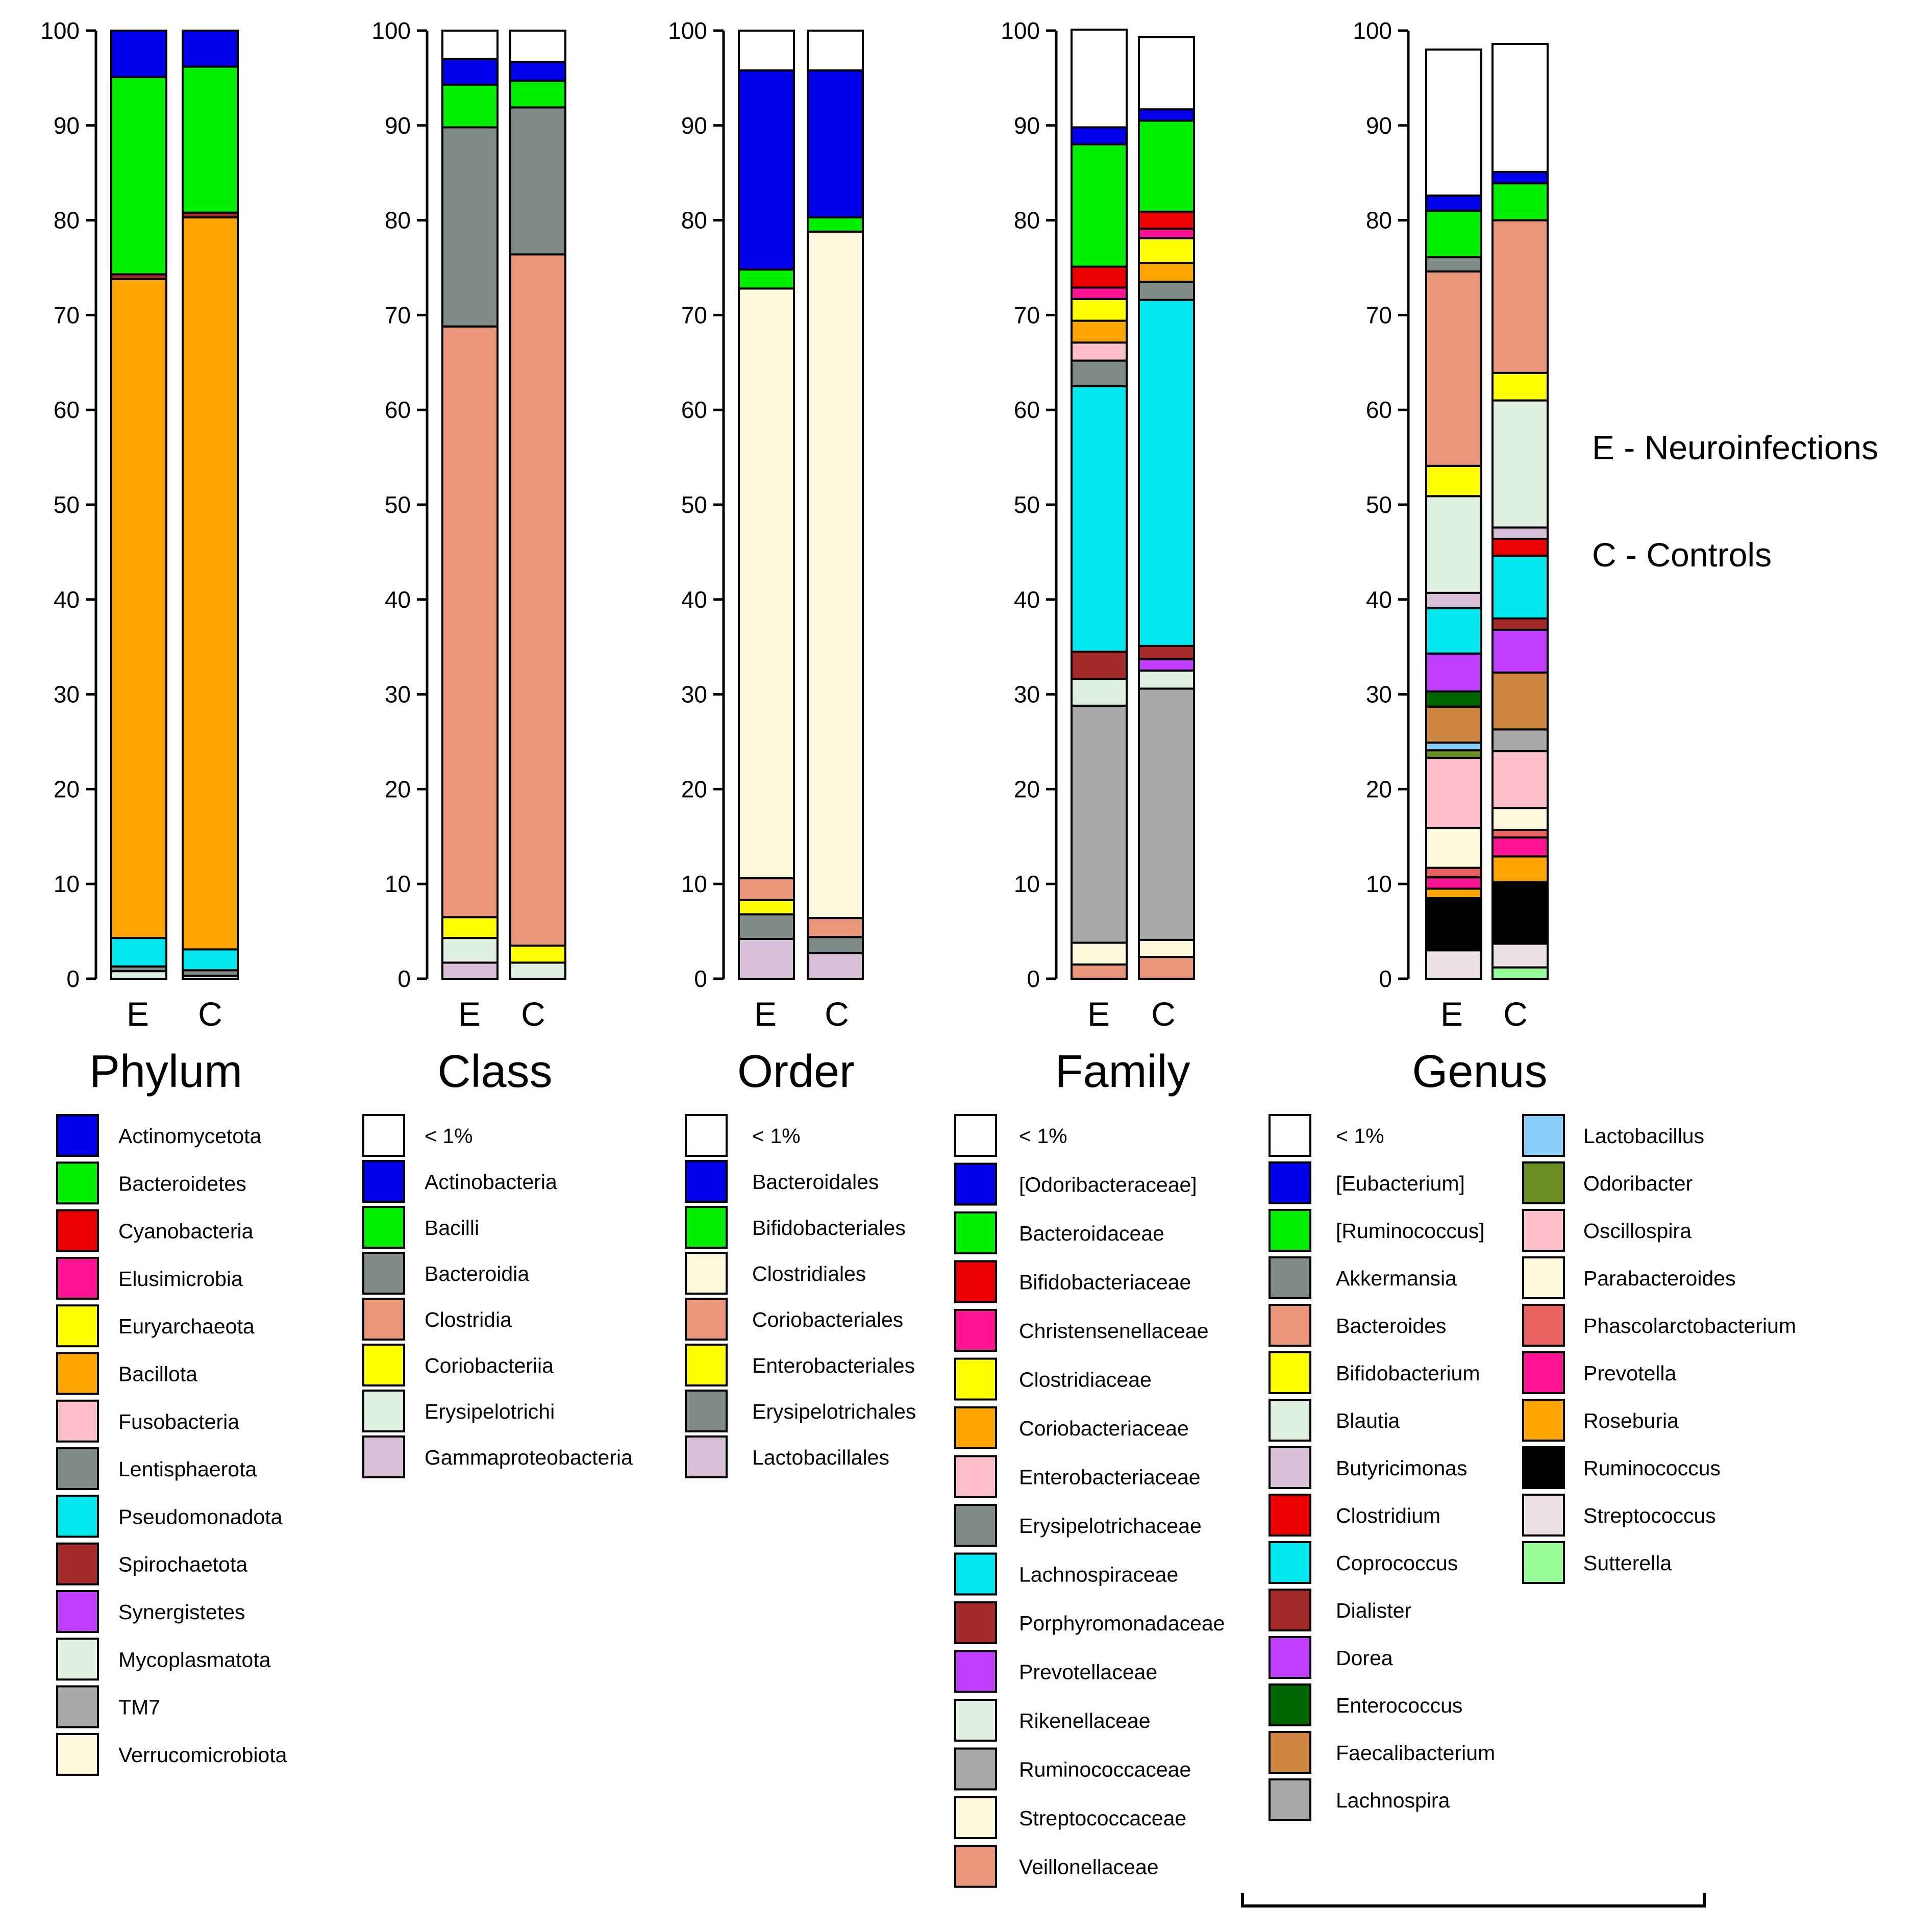 The height and width of the screenshot is (1932, 1915). Describe the element at coordinates (1629, 1277) in the screenshot. I see `legend-item: Parabacteroides` at that location.